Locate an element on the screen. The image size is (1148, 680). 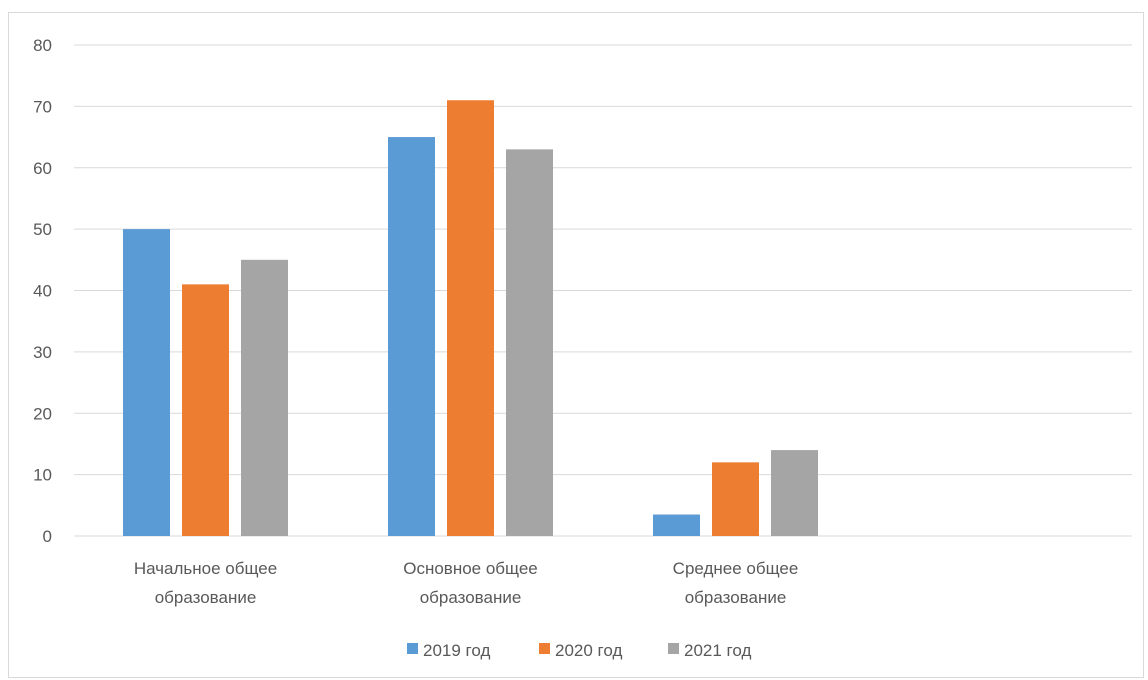
bar-2021-год-2 is located at coordinates (794, 493).